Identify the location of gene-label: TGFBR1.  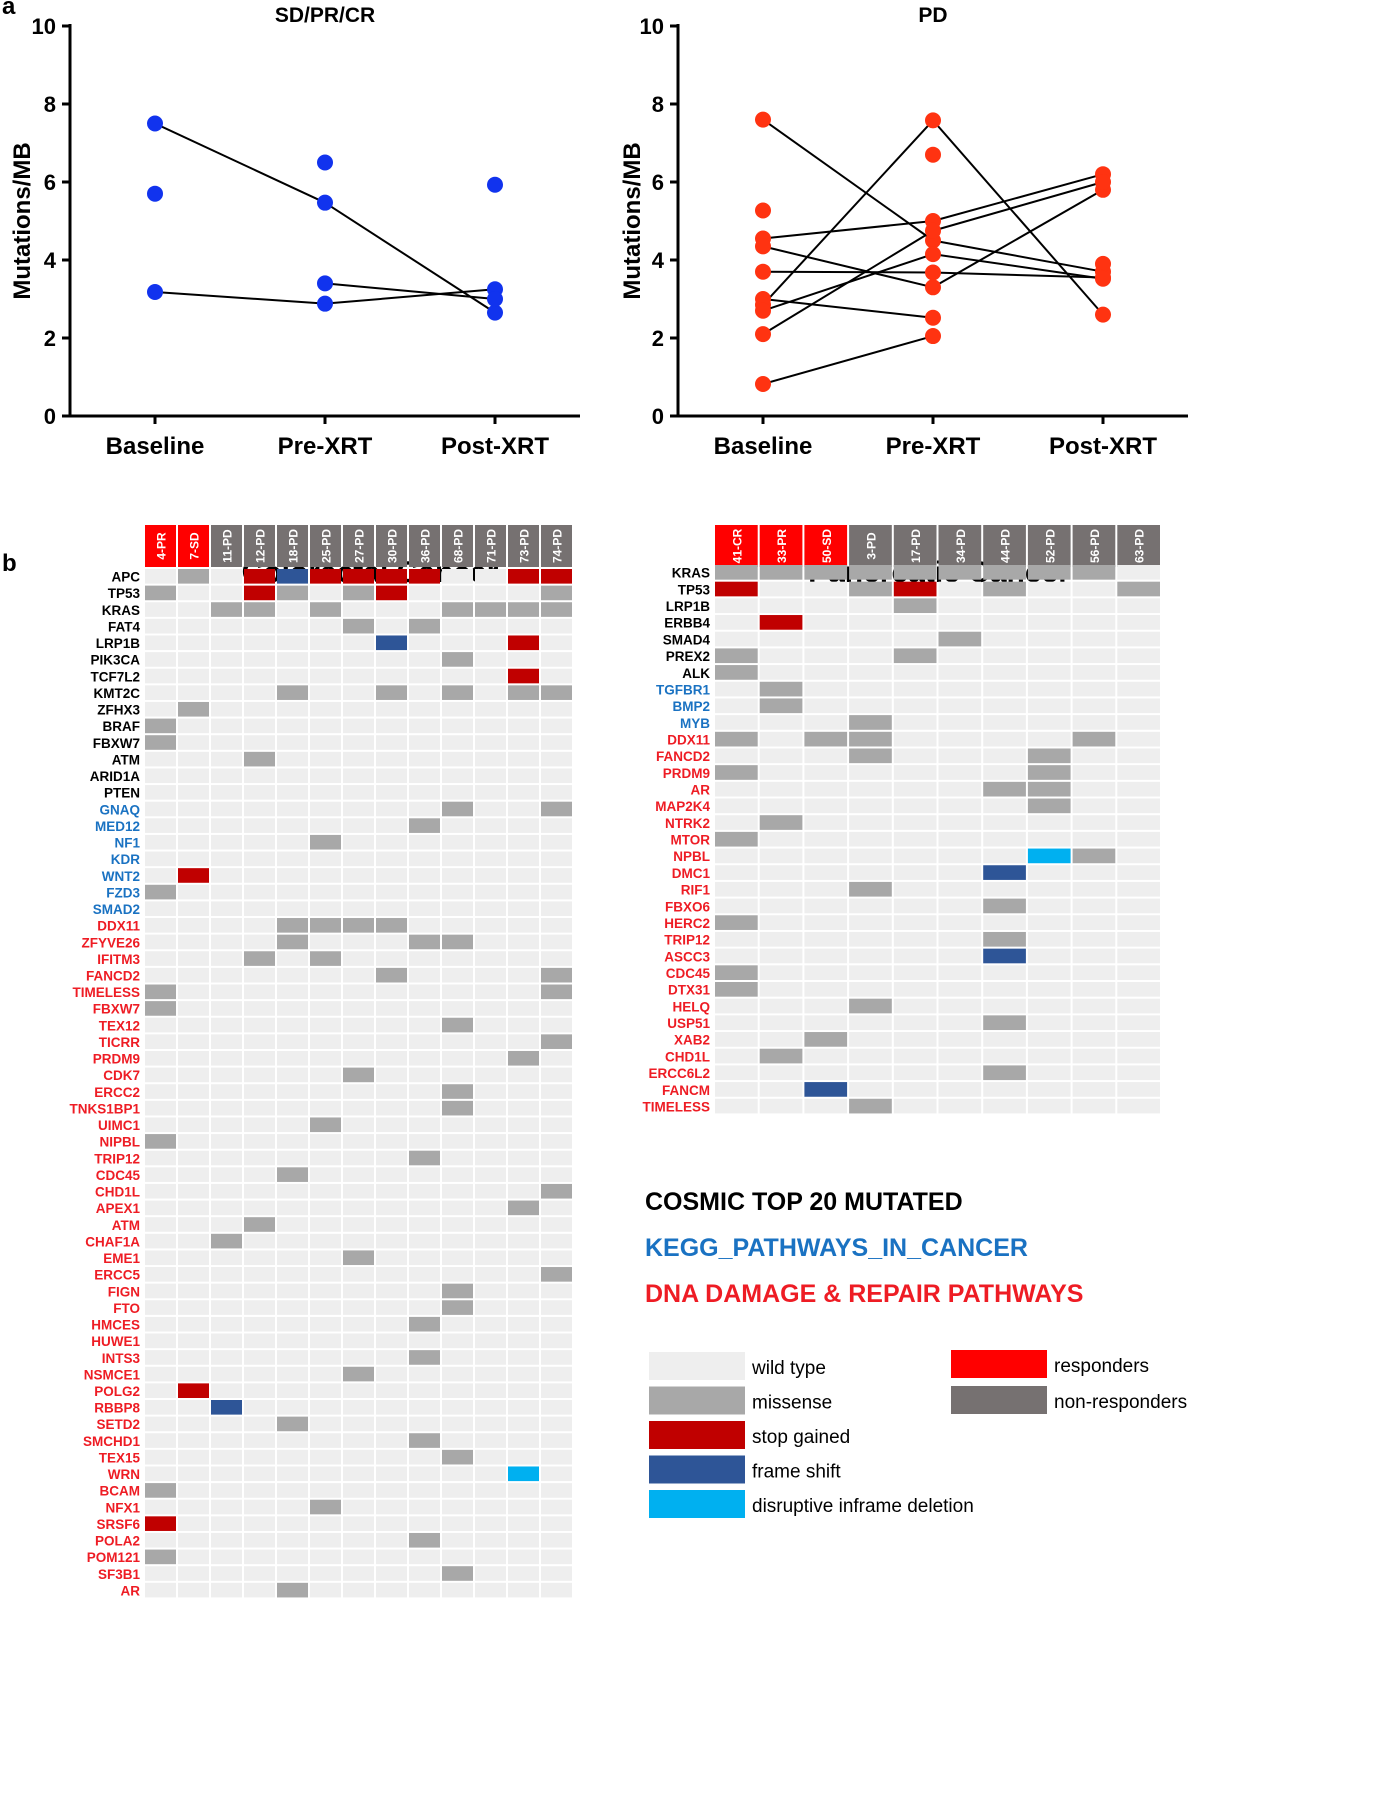
(683, 689).